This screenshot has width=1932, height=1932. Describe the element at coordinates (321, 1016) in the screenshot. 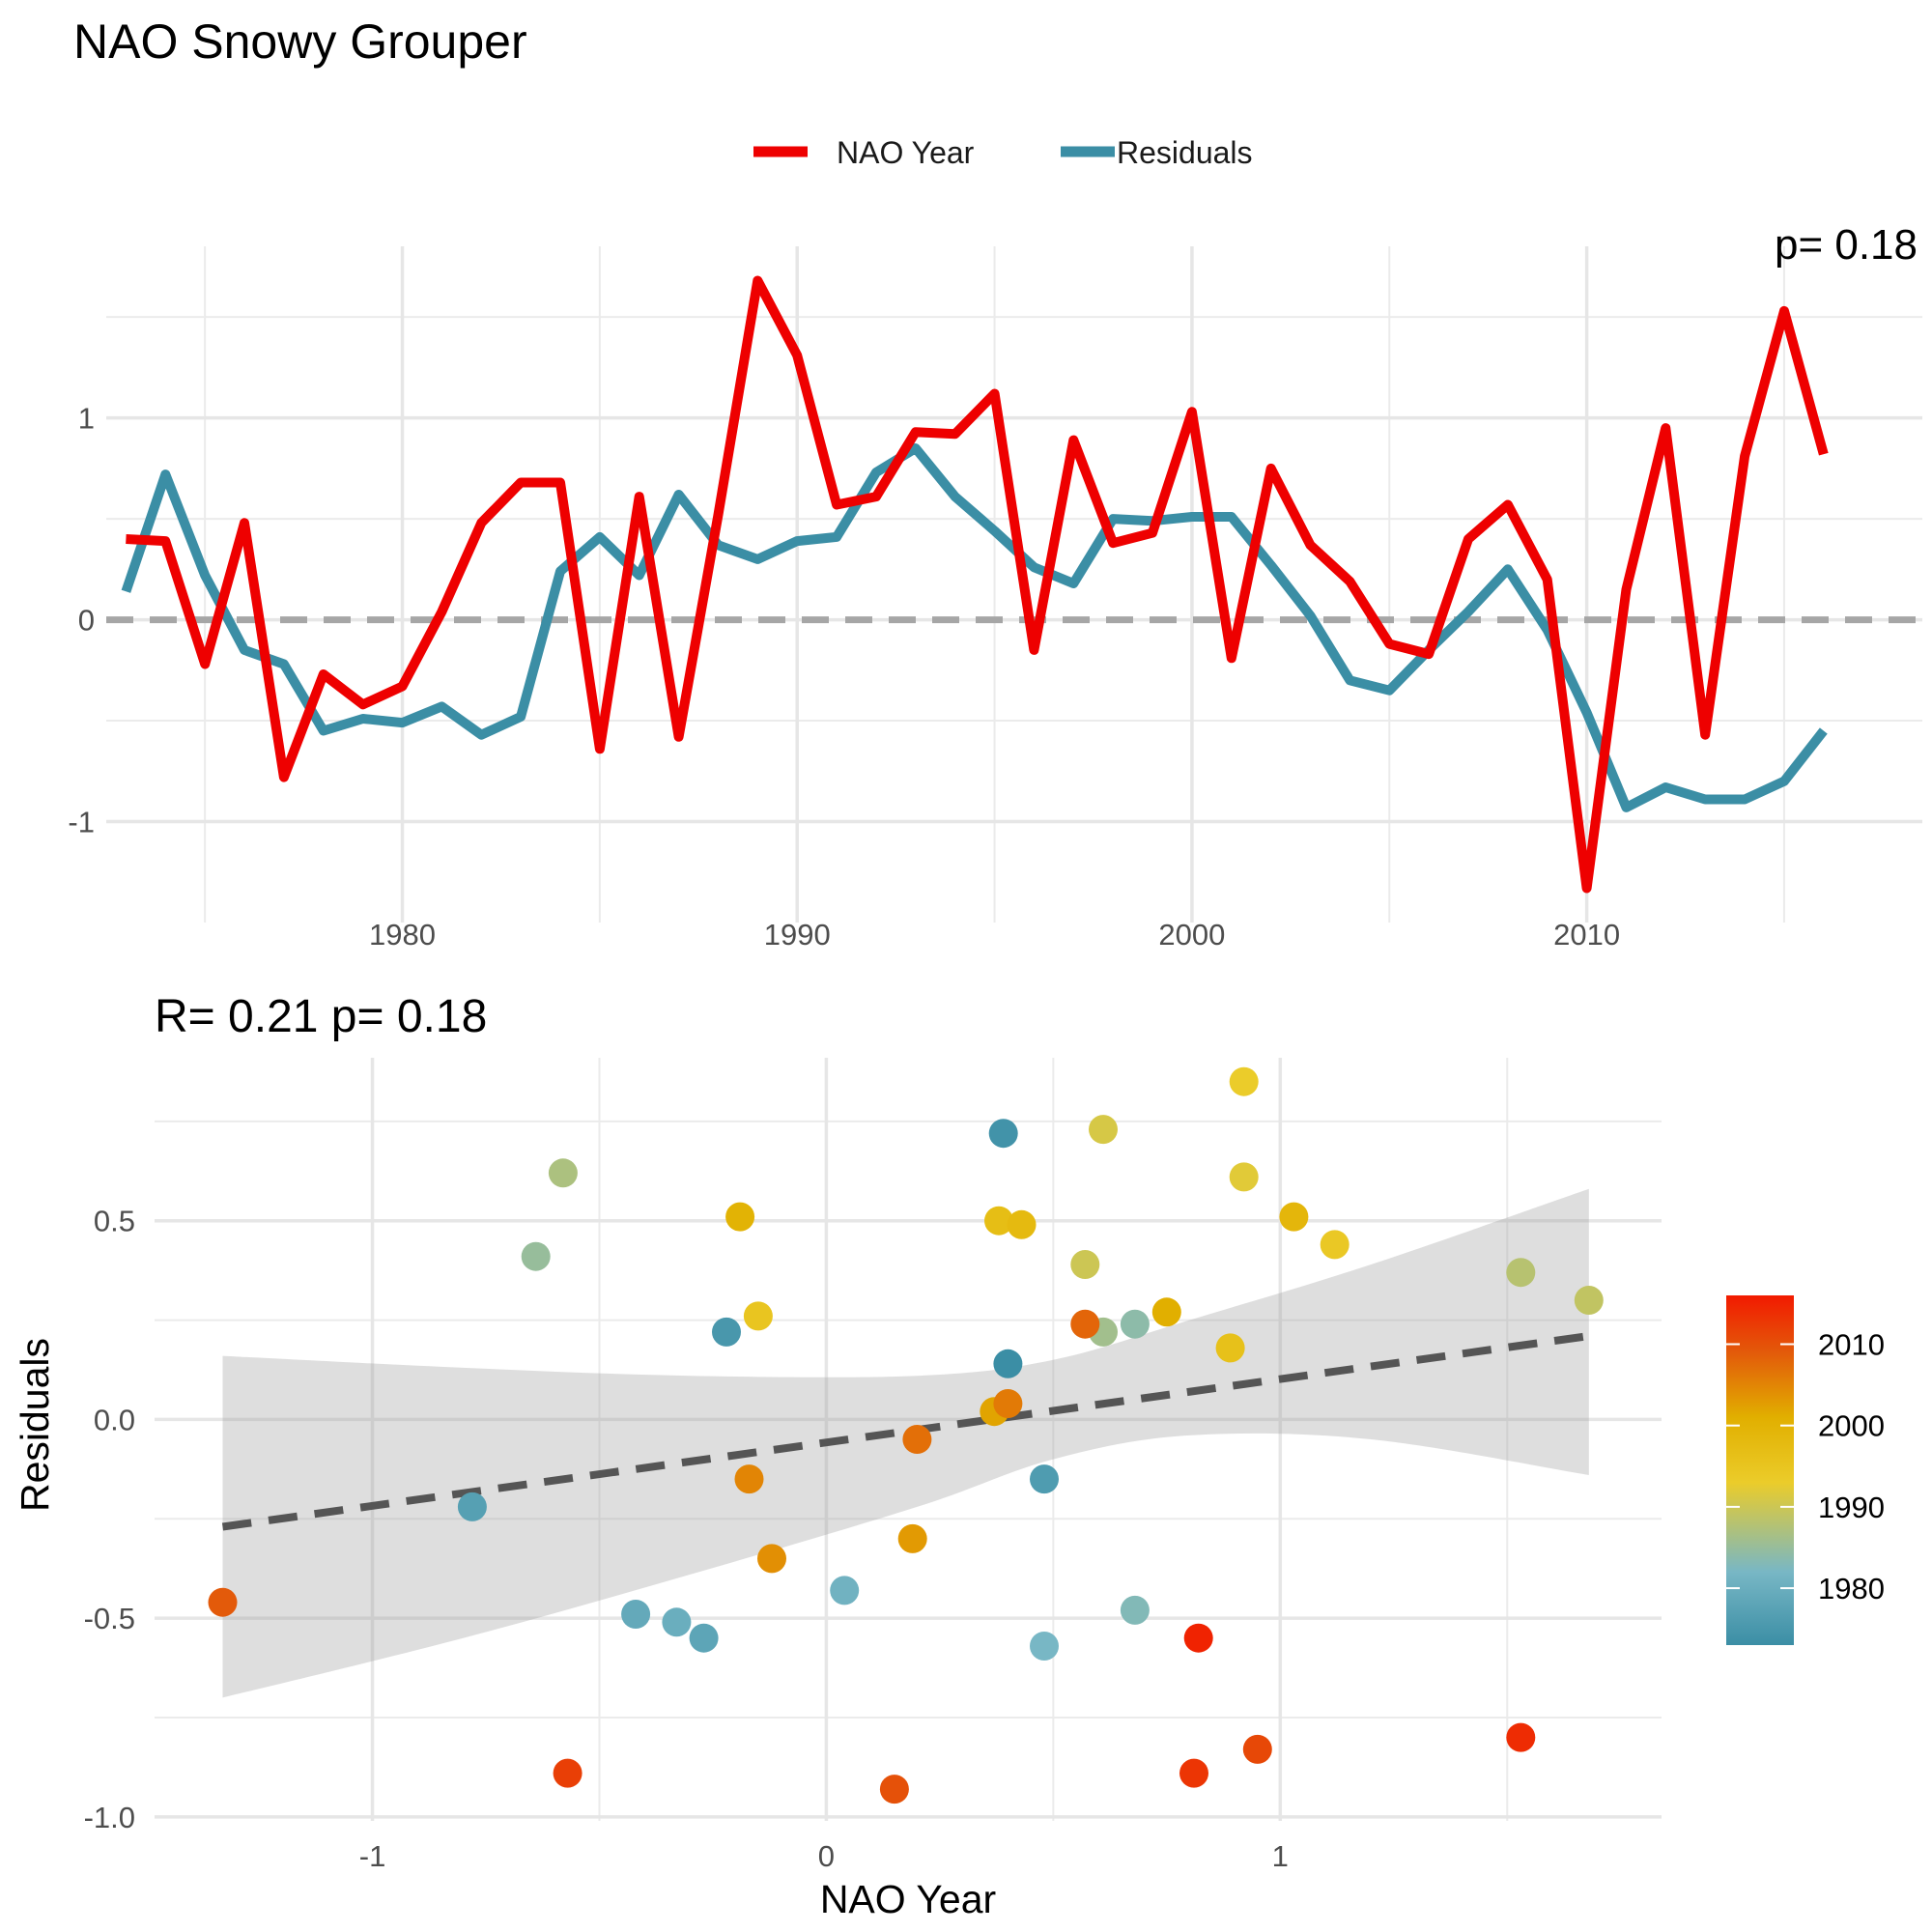

I see `scatter-title: R= 0.21 p= 0.18` at that location.